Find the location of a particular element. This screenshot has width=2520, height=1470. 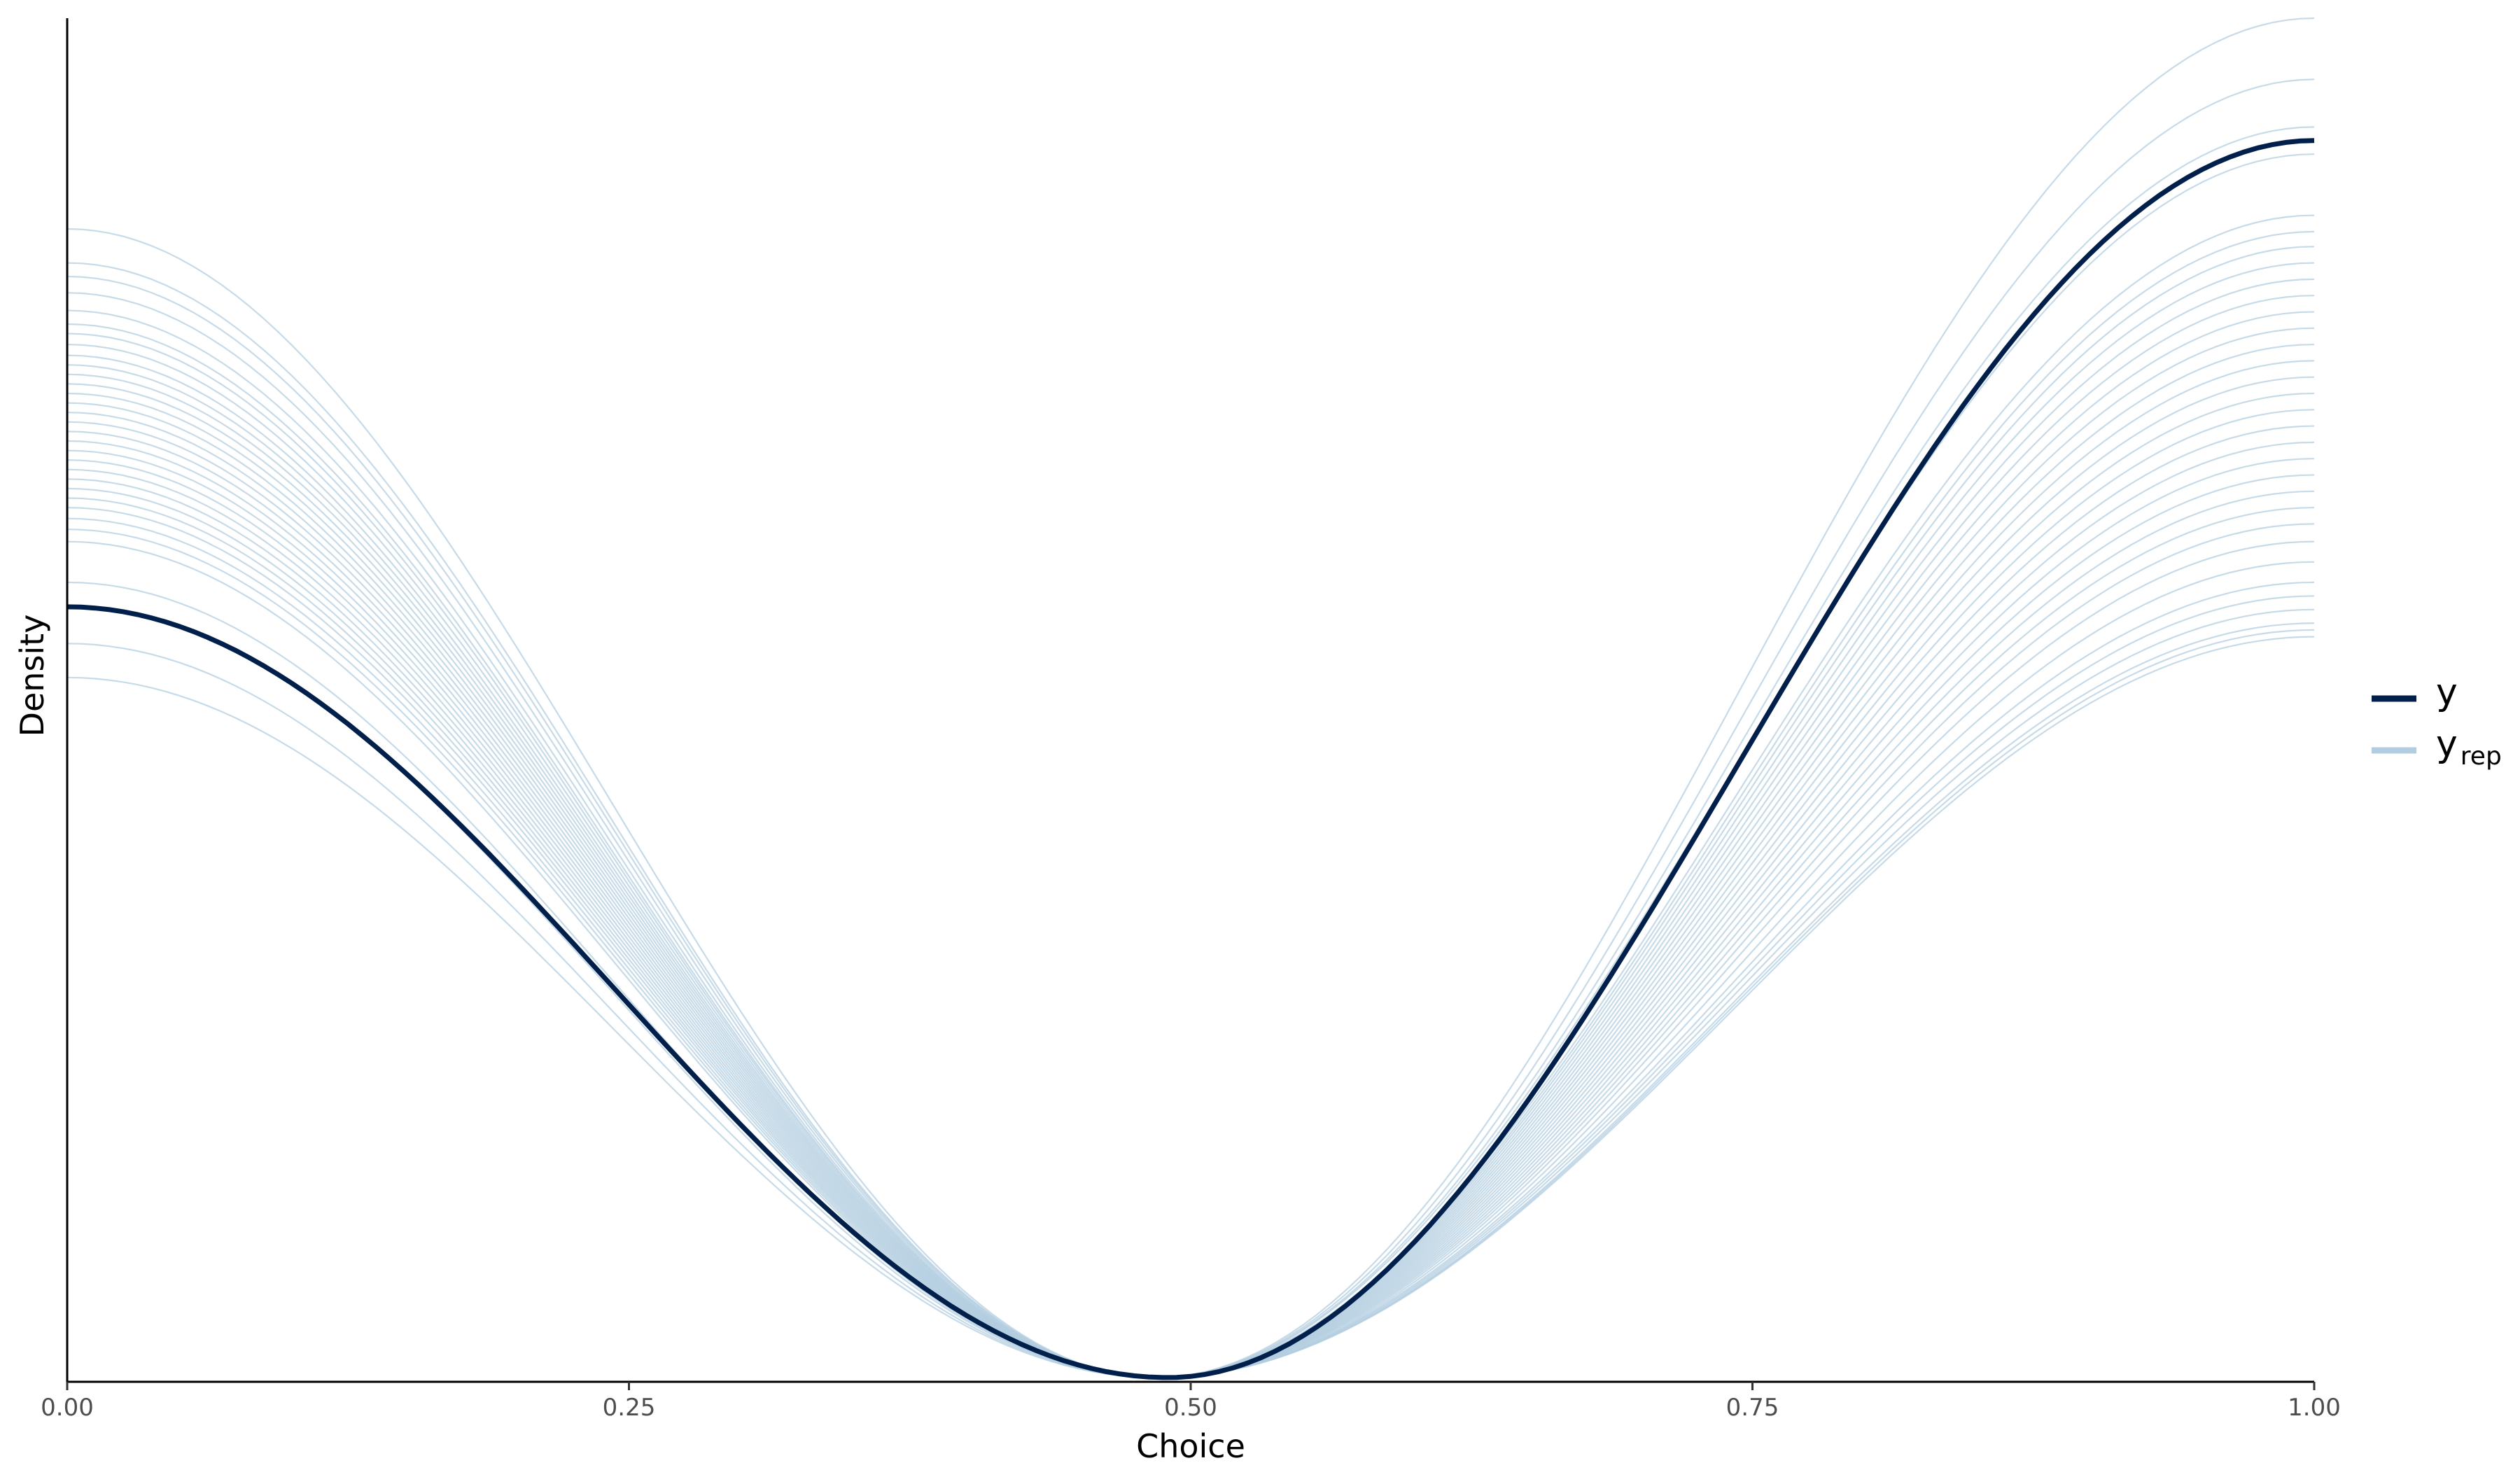

y-axis-title: Density is located at coordinates (32, 676).